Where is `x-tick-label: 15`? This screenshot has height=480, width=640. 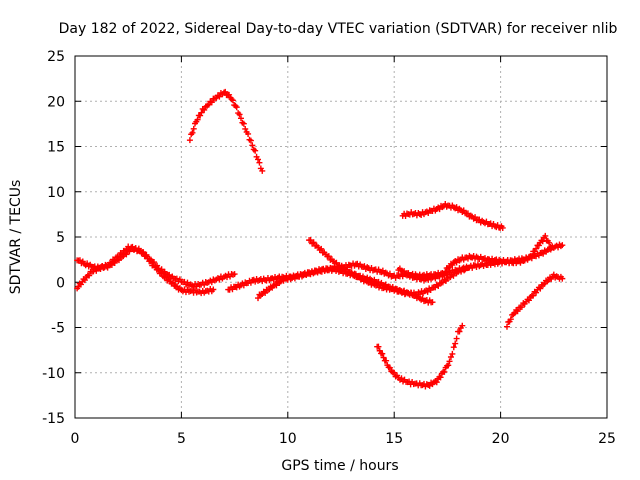 x-tick-label: 15 is located at coordinates (394, 439).